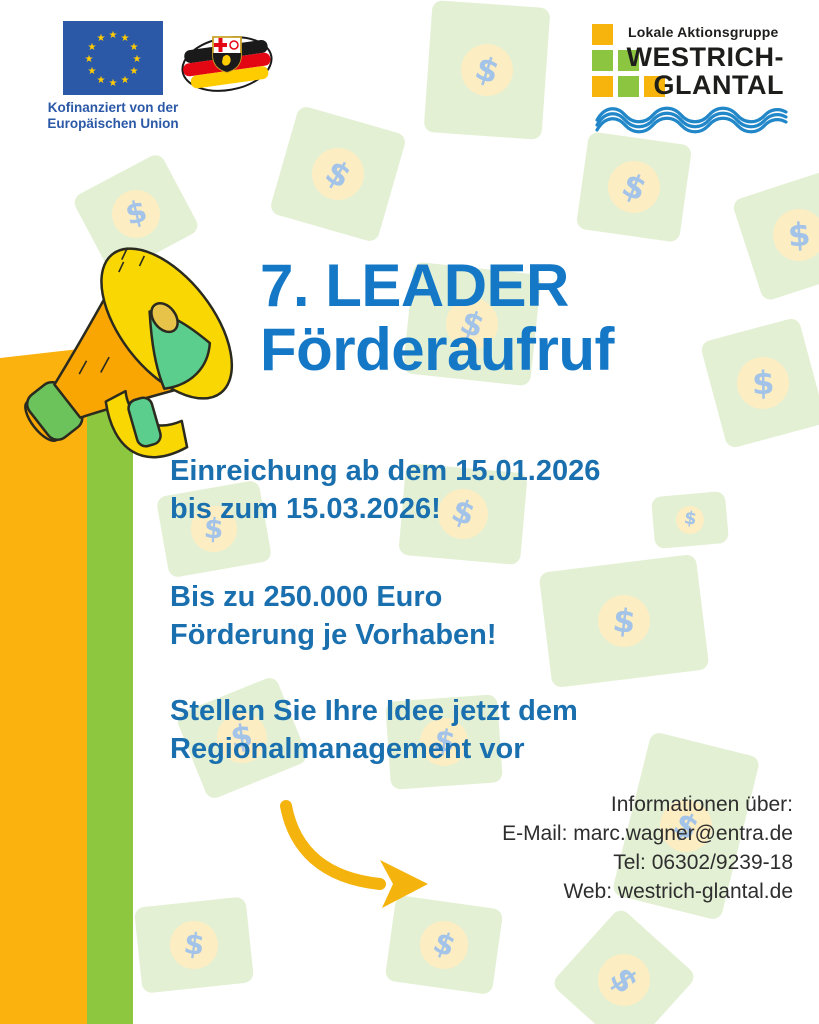 The height and width of the screenshot is (1024, 819). Describe the element at coordinates (110, 705) in the screenshot. I see `green-side-bar` at that location.